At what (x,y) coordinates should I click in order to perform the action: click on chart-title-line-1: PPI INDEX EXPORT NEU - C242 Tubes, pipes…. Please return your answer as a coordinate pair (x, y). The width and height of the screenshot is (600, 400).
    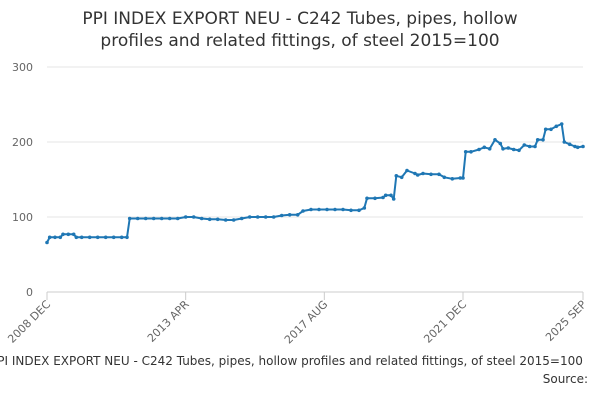
    Looking at the image, I should click on (300, 19).